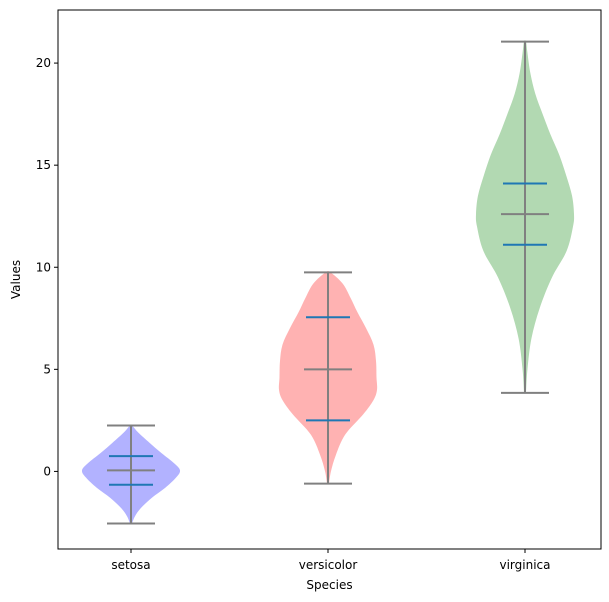 This screenshot has height=602, width=609. I want to click on x-tick-label-setosa: setosa, so click(130, 565).